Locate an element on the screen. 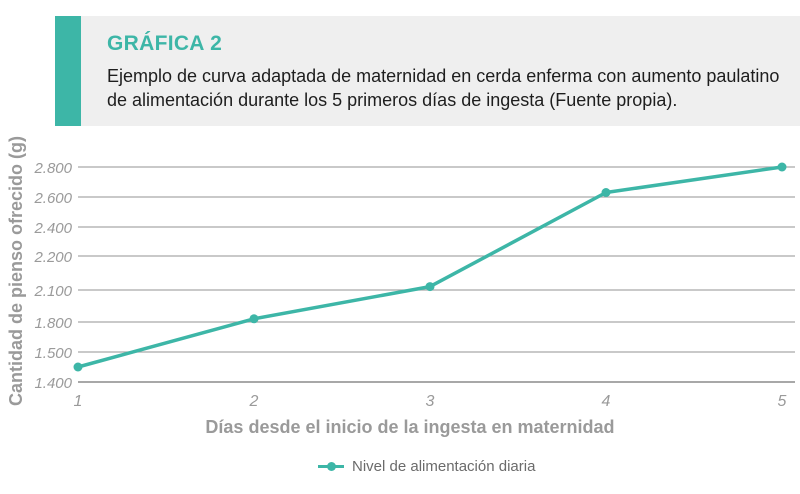 Image resolution: width=800 pixels, height=494 pixels. legend-marker is located at coordinates (331, 466).